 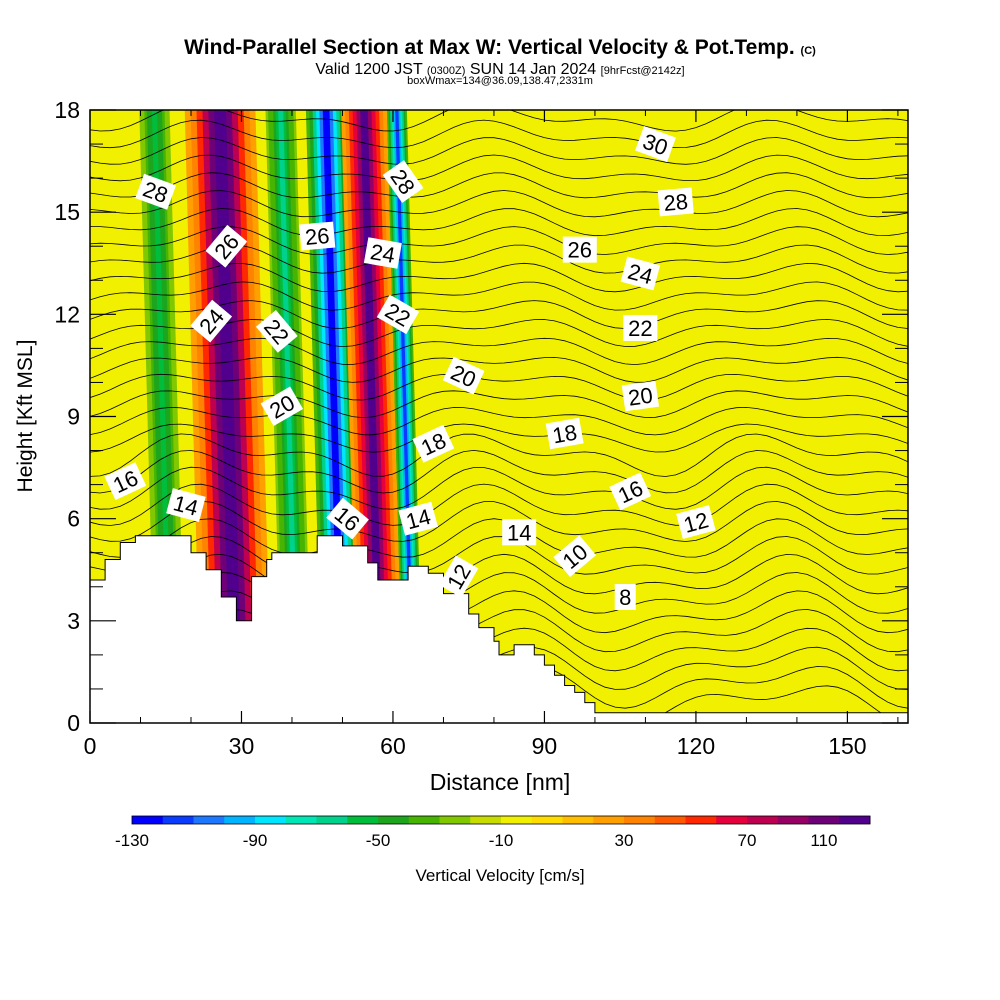 I want to click on contour-label-21: 12, so click(x=696, y=522).